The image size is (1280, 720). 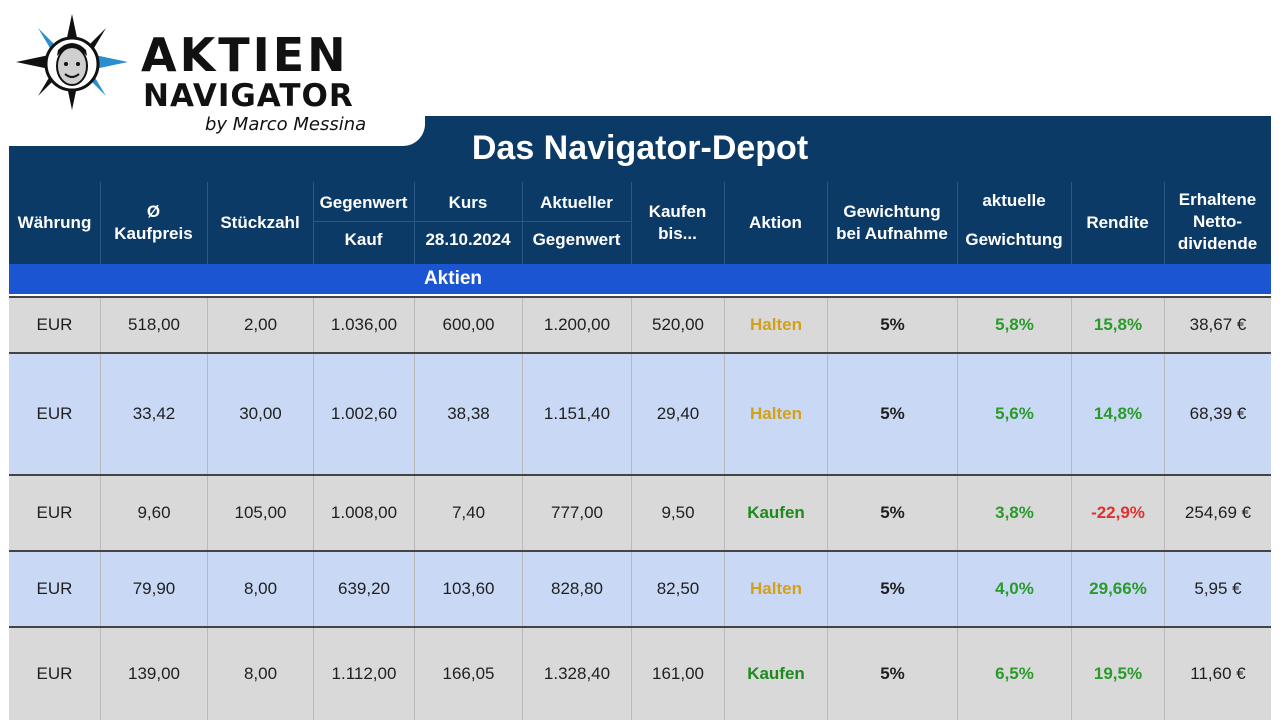 What do you see at coordinates (1217, 325) in the screenshot?
I see `cell-dividende: 38,67 €` at bounding box center [1217, 325].